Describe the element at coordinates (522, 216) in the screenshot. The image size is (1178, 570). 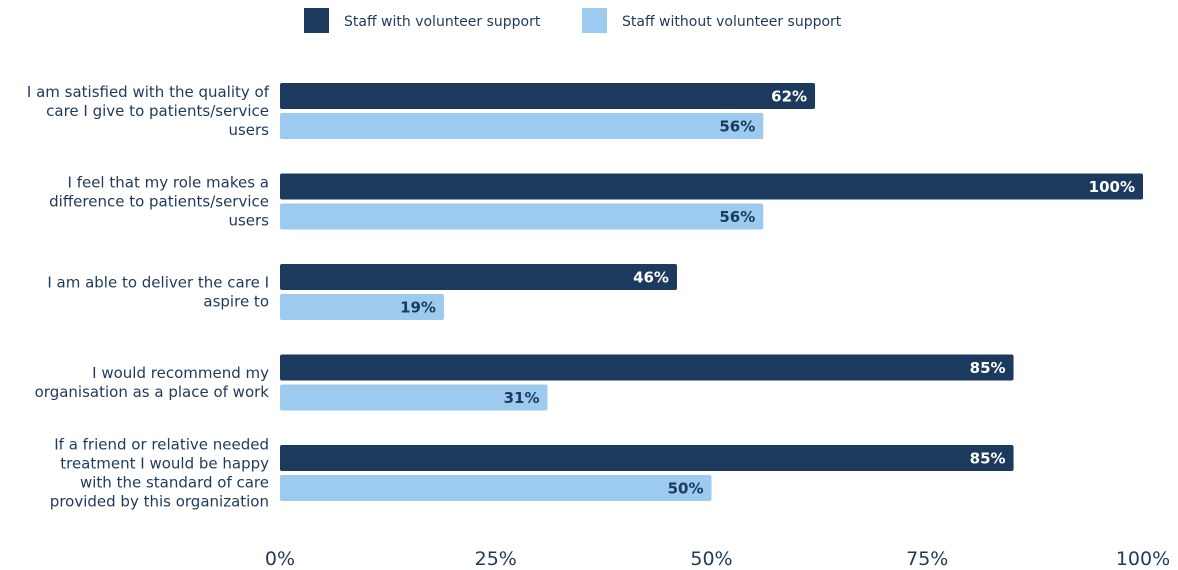
I see `bar-series2-cat2` at that location.